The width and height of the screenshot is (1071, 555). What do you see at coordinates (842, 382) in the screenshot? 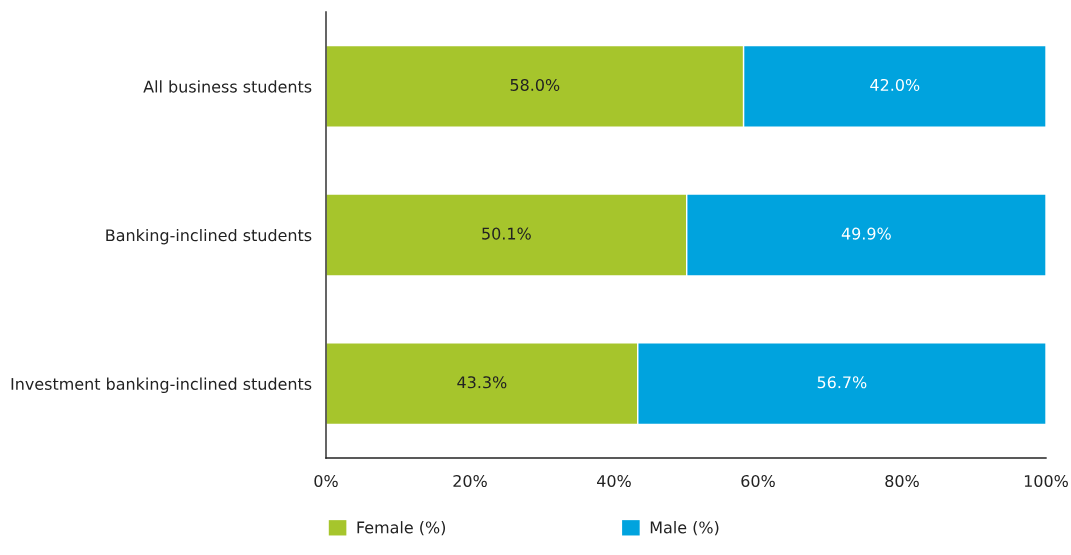
I see `data-label: 56.7%` at bounding box center [842, 382].